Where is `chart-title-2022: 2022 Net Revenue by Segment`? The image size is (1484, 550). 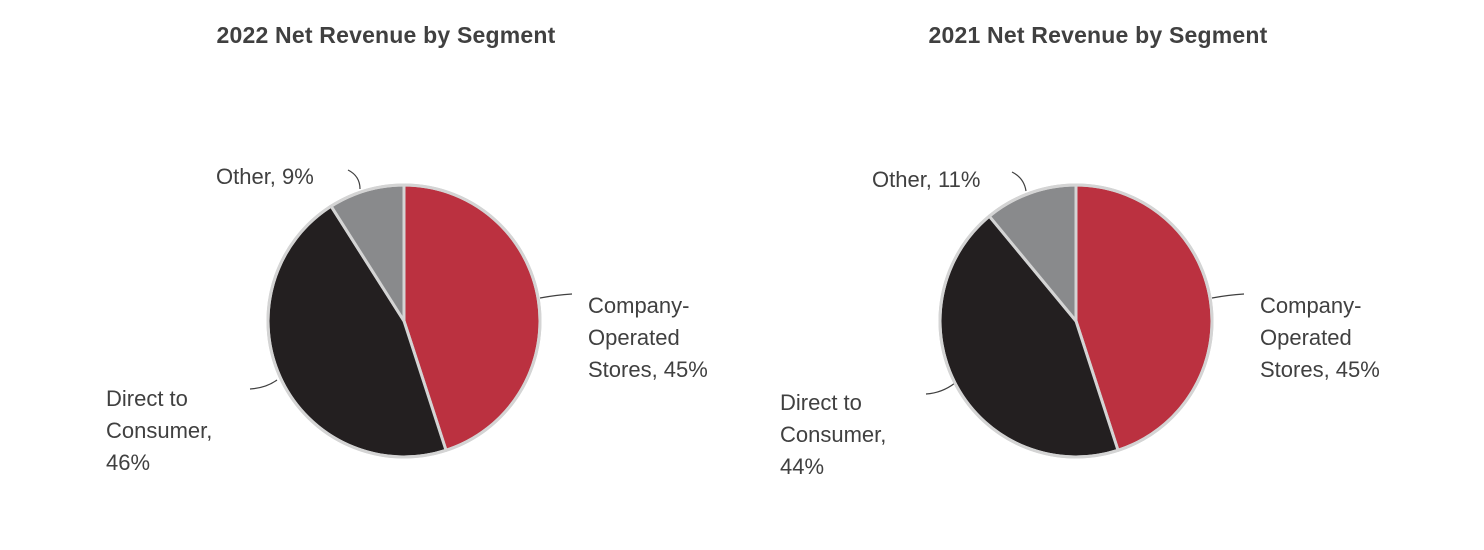
chart-title-2022: 2022 Net Revenue by Segment is located at coordinates (386, 35).